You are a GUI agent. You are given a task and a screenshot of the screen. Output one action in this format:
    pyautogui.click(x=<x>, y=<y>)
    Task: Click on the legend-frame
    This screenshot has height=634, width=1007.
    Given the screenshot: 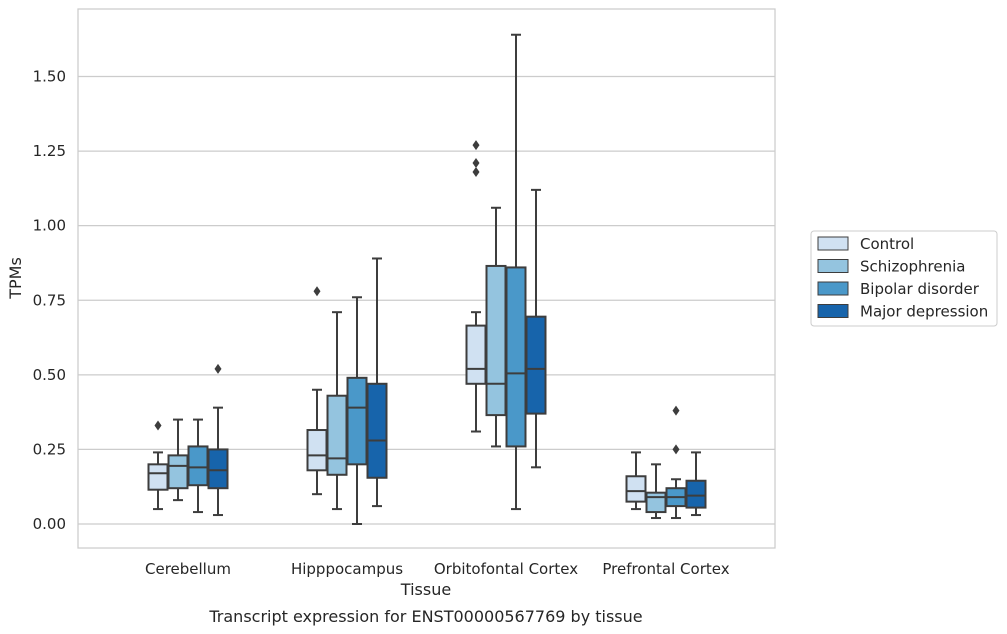 What is the action you would take?
    pyautogui.click(x=904, y=278)
    